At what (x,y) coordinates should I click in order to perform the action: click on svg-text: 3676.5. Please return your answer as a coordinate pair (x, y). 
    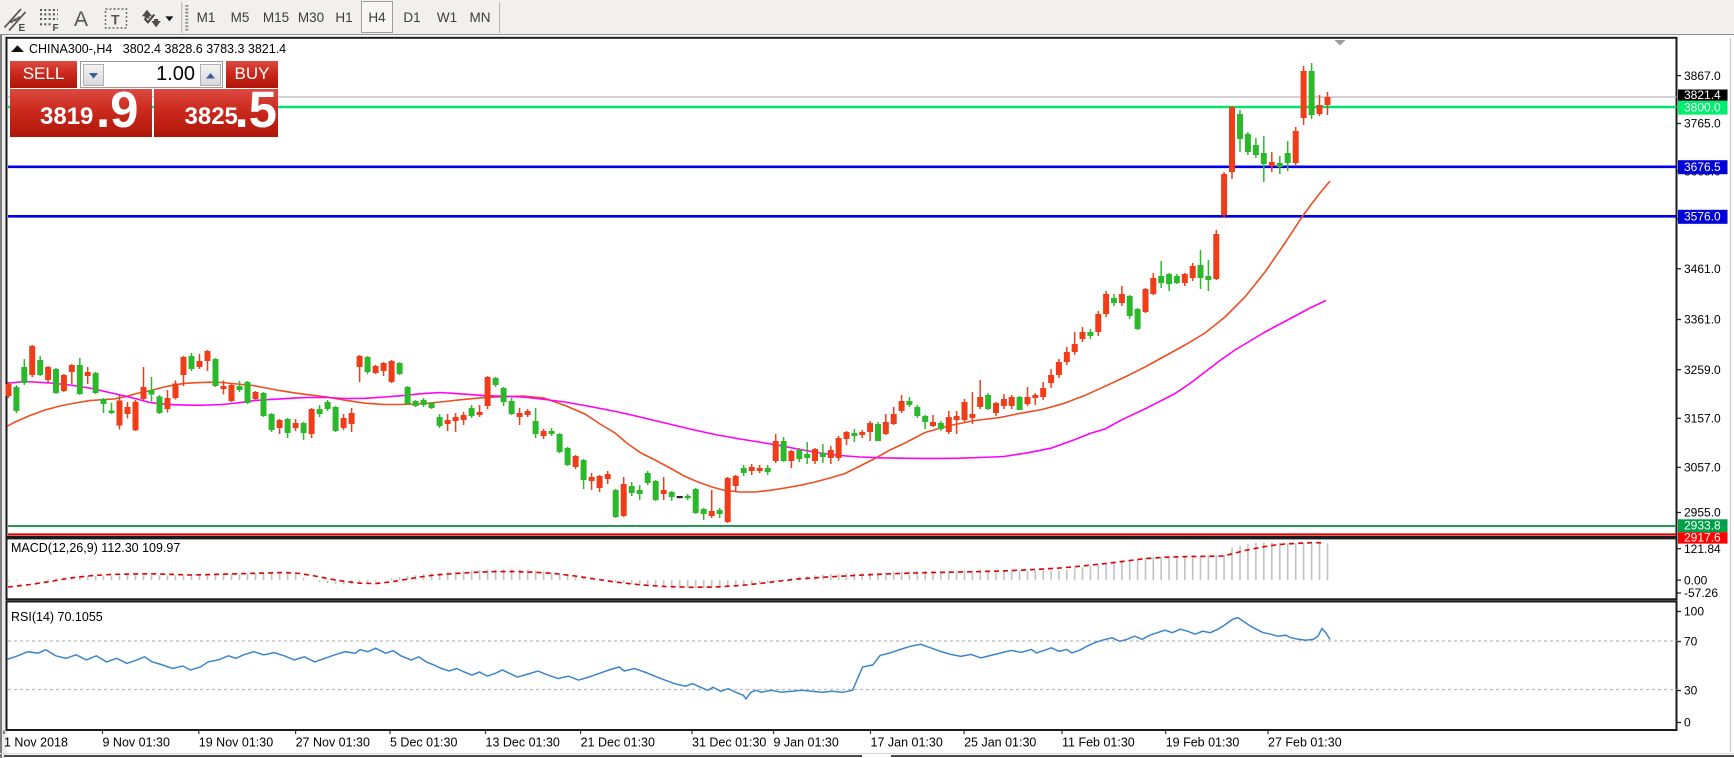
    Looking at the image, I should click on (1702, 167).